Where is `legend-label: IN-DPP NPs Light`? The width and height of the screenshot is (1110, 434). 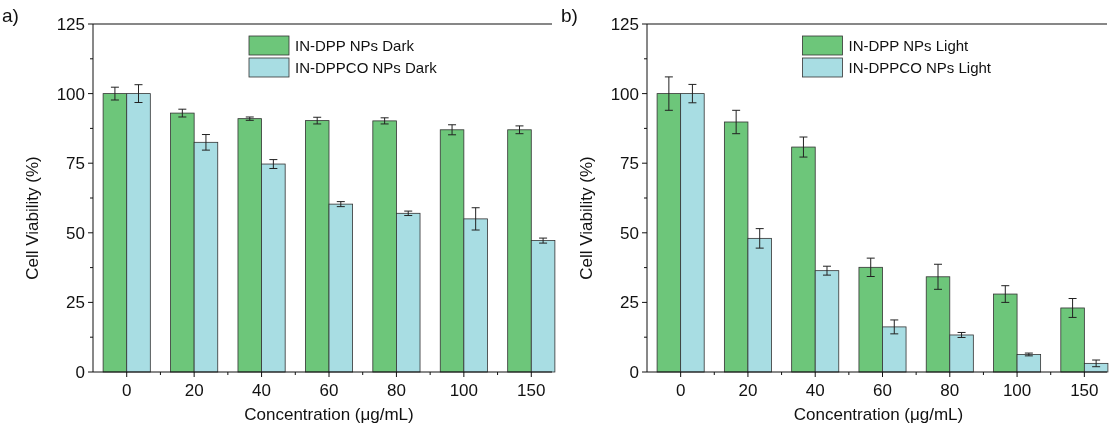 legend-label: IN-DPP NPs Light is located at coordinates (909, 46).